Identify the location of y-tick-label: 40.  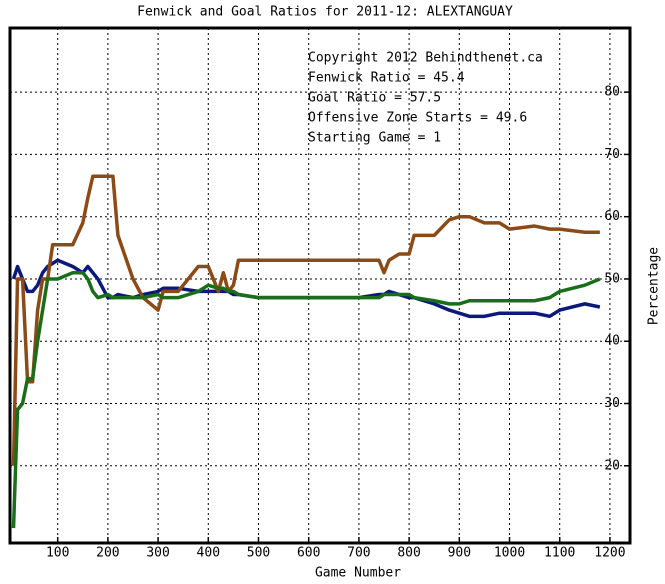
(612, 341).